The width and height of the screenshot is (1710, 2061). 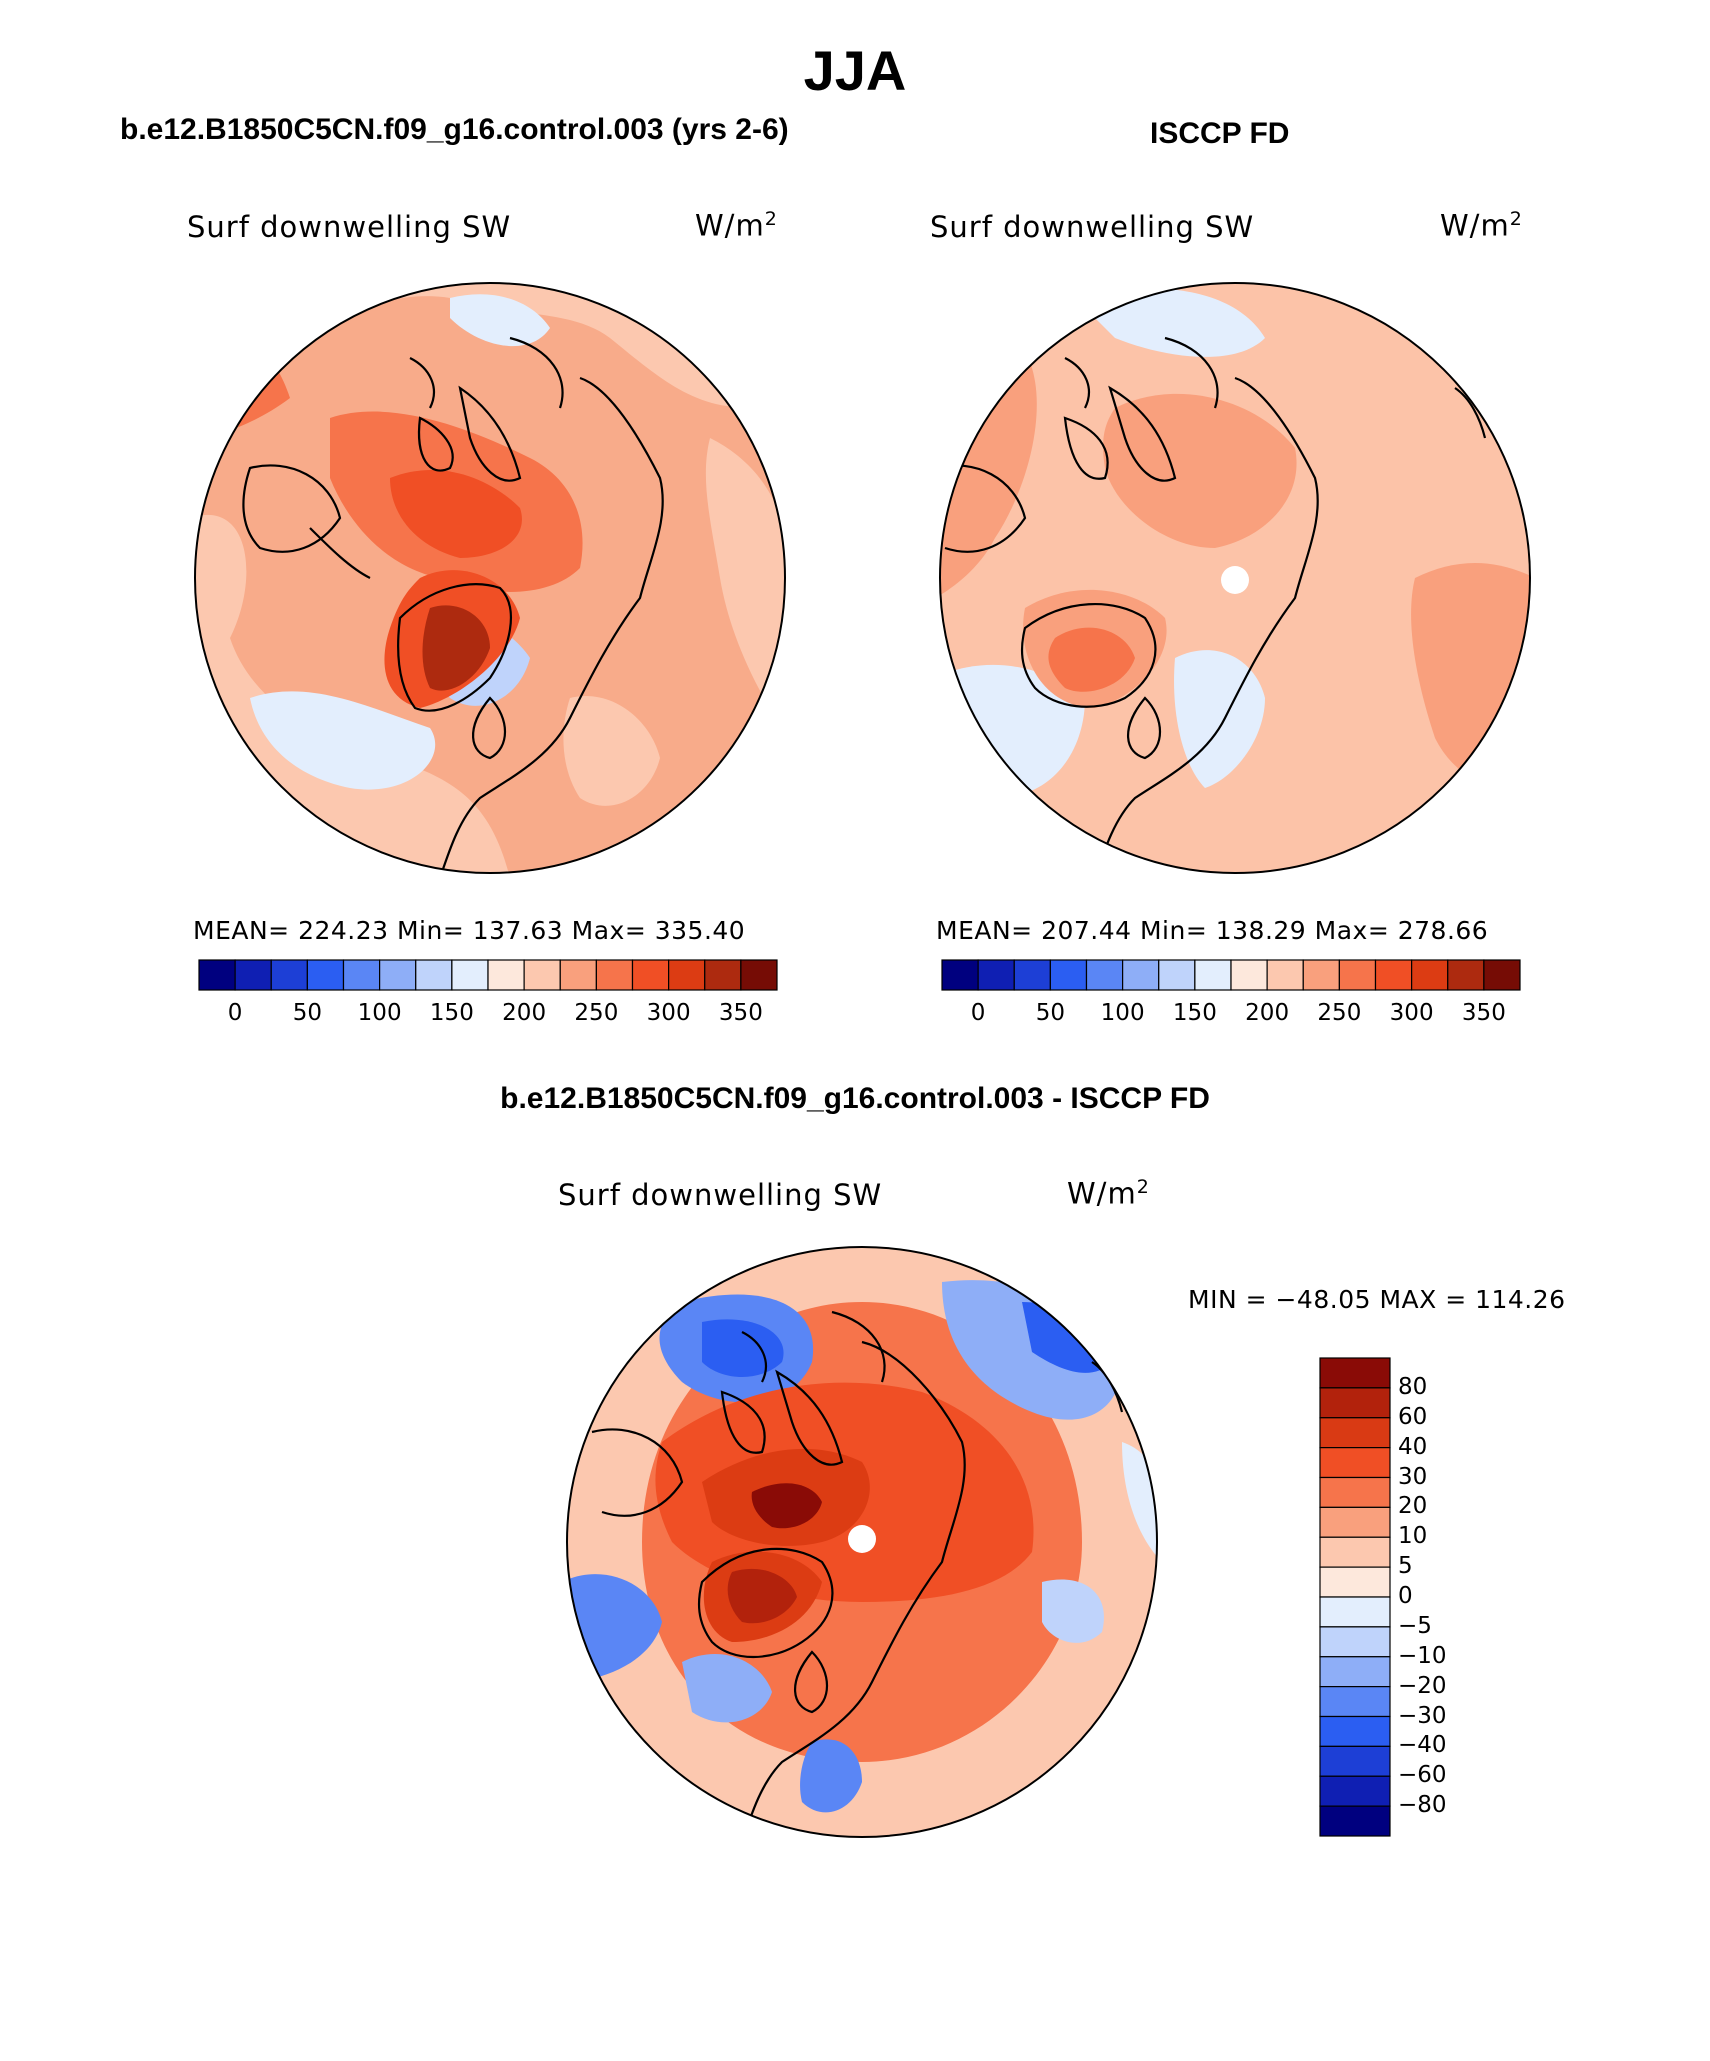 What do you see at coordinates (1377, 1299) in the screenshot?
I see `diff-stats: MIN = −48.05 MAX = 114.26` at bounding box center [1377, 1299].